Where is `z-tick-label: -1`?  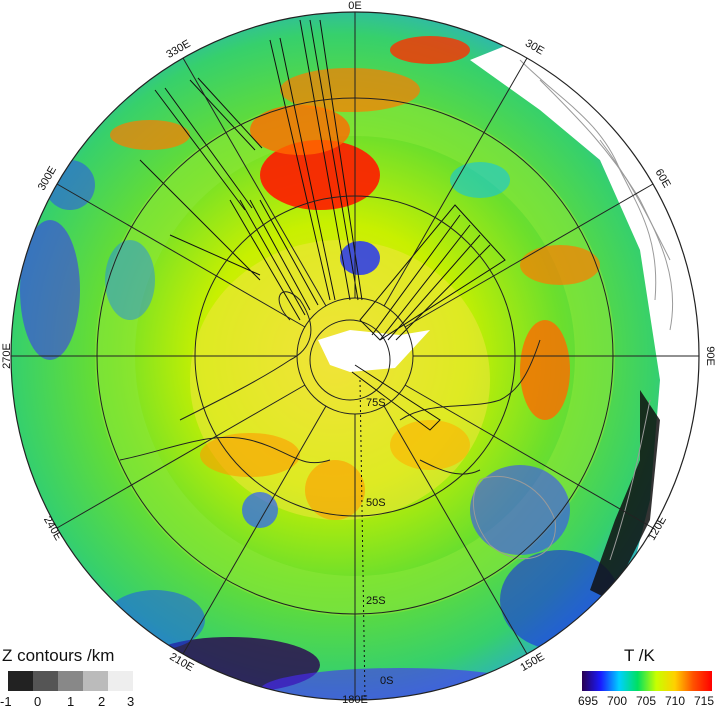
z-tick-label: -1 is located at coordinates (6, 701).